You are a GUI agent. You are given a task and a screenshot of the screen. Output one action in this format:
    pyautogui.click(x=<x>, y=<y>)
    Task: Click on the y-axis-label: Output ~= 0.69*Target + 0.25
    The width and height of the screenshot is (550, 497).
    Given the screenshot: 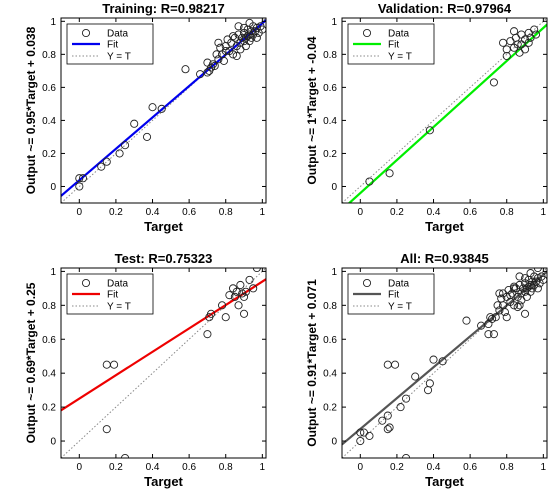 What is the action you would take?
    pyautogui.click(x=31, y=362)
    